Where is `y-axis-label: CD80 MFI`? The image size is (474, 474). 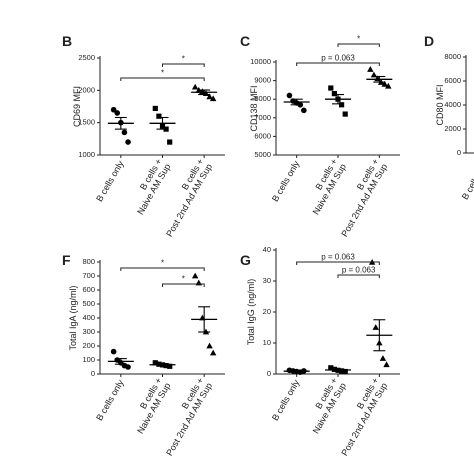
y-axis-label: CD80 MFI is located at coordinates (440, 104).